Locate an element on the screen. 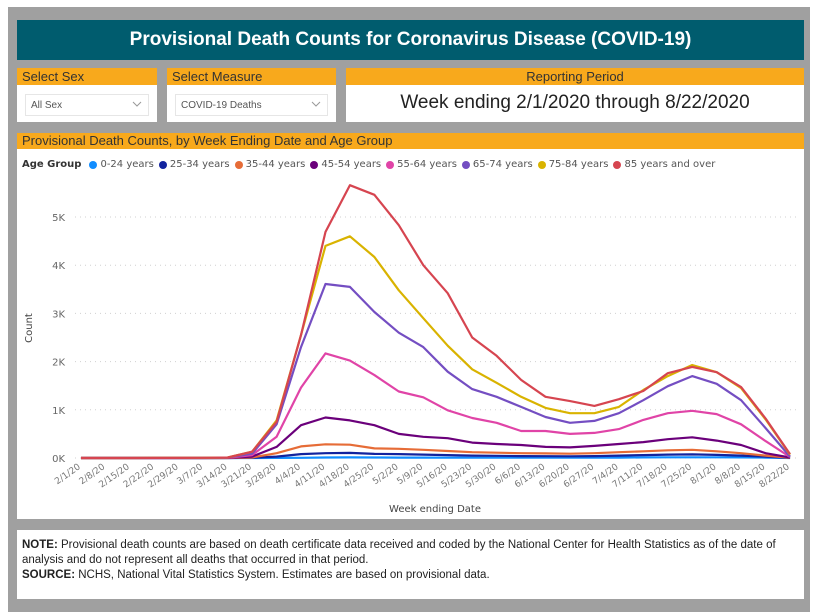 Image resolution: width=821 pixels, height=615 pixels. y-axis-title: Count is located at coordinates (29, 328).